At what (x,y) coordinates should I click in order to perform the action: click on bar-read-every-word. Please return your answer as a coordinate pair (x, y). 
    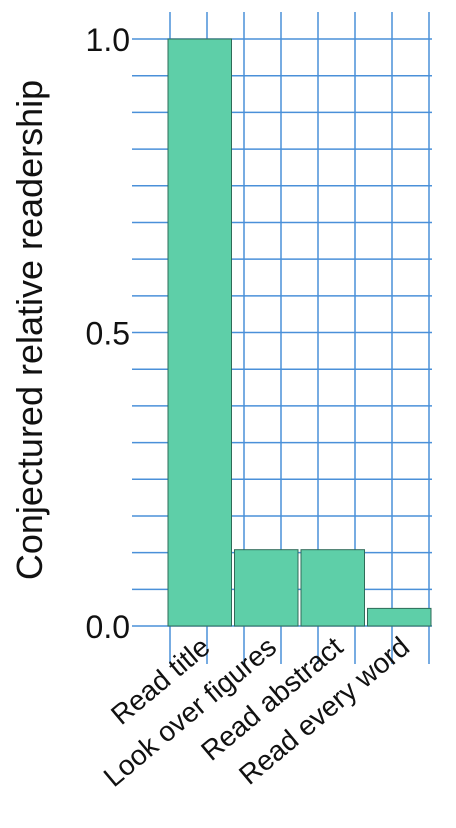
    Looking at the image, I should click on (399, 617).